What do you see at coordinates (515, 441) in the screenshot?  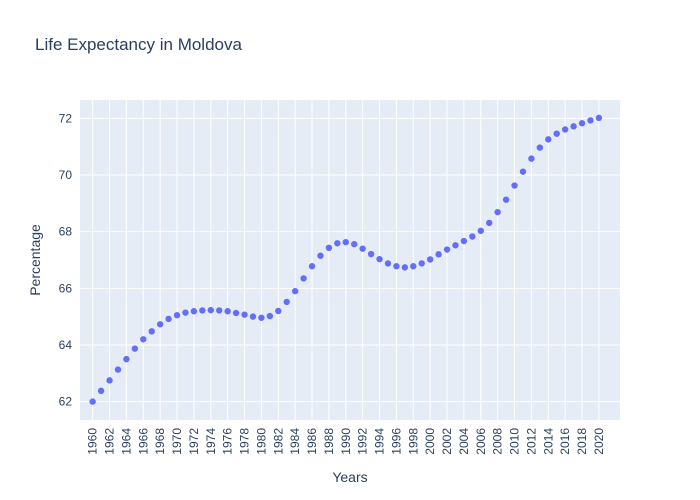 I see `x-tick-label: 2010` at bounding box center [515, 441].